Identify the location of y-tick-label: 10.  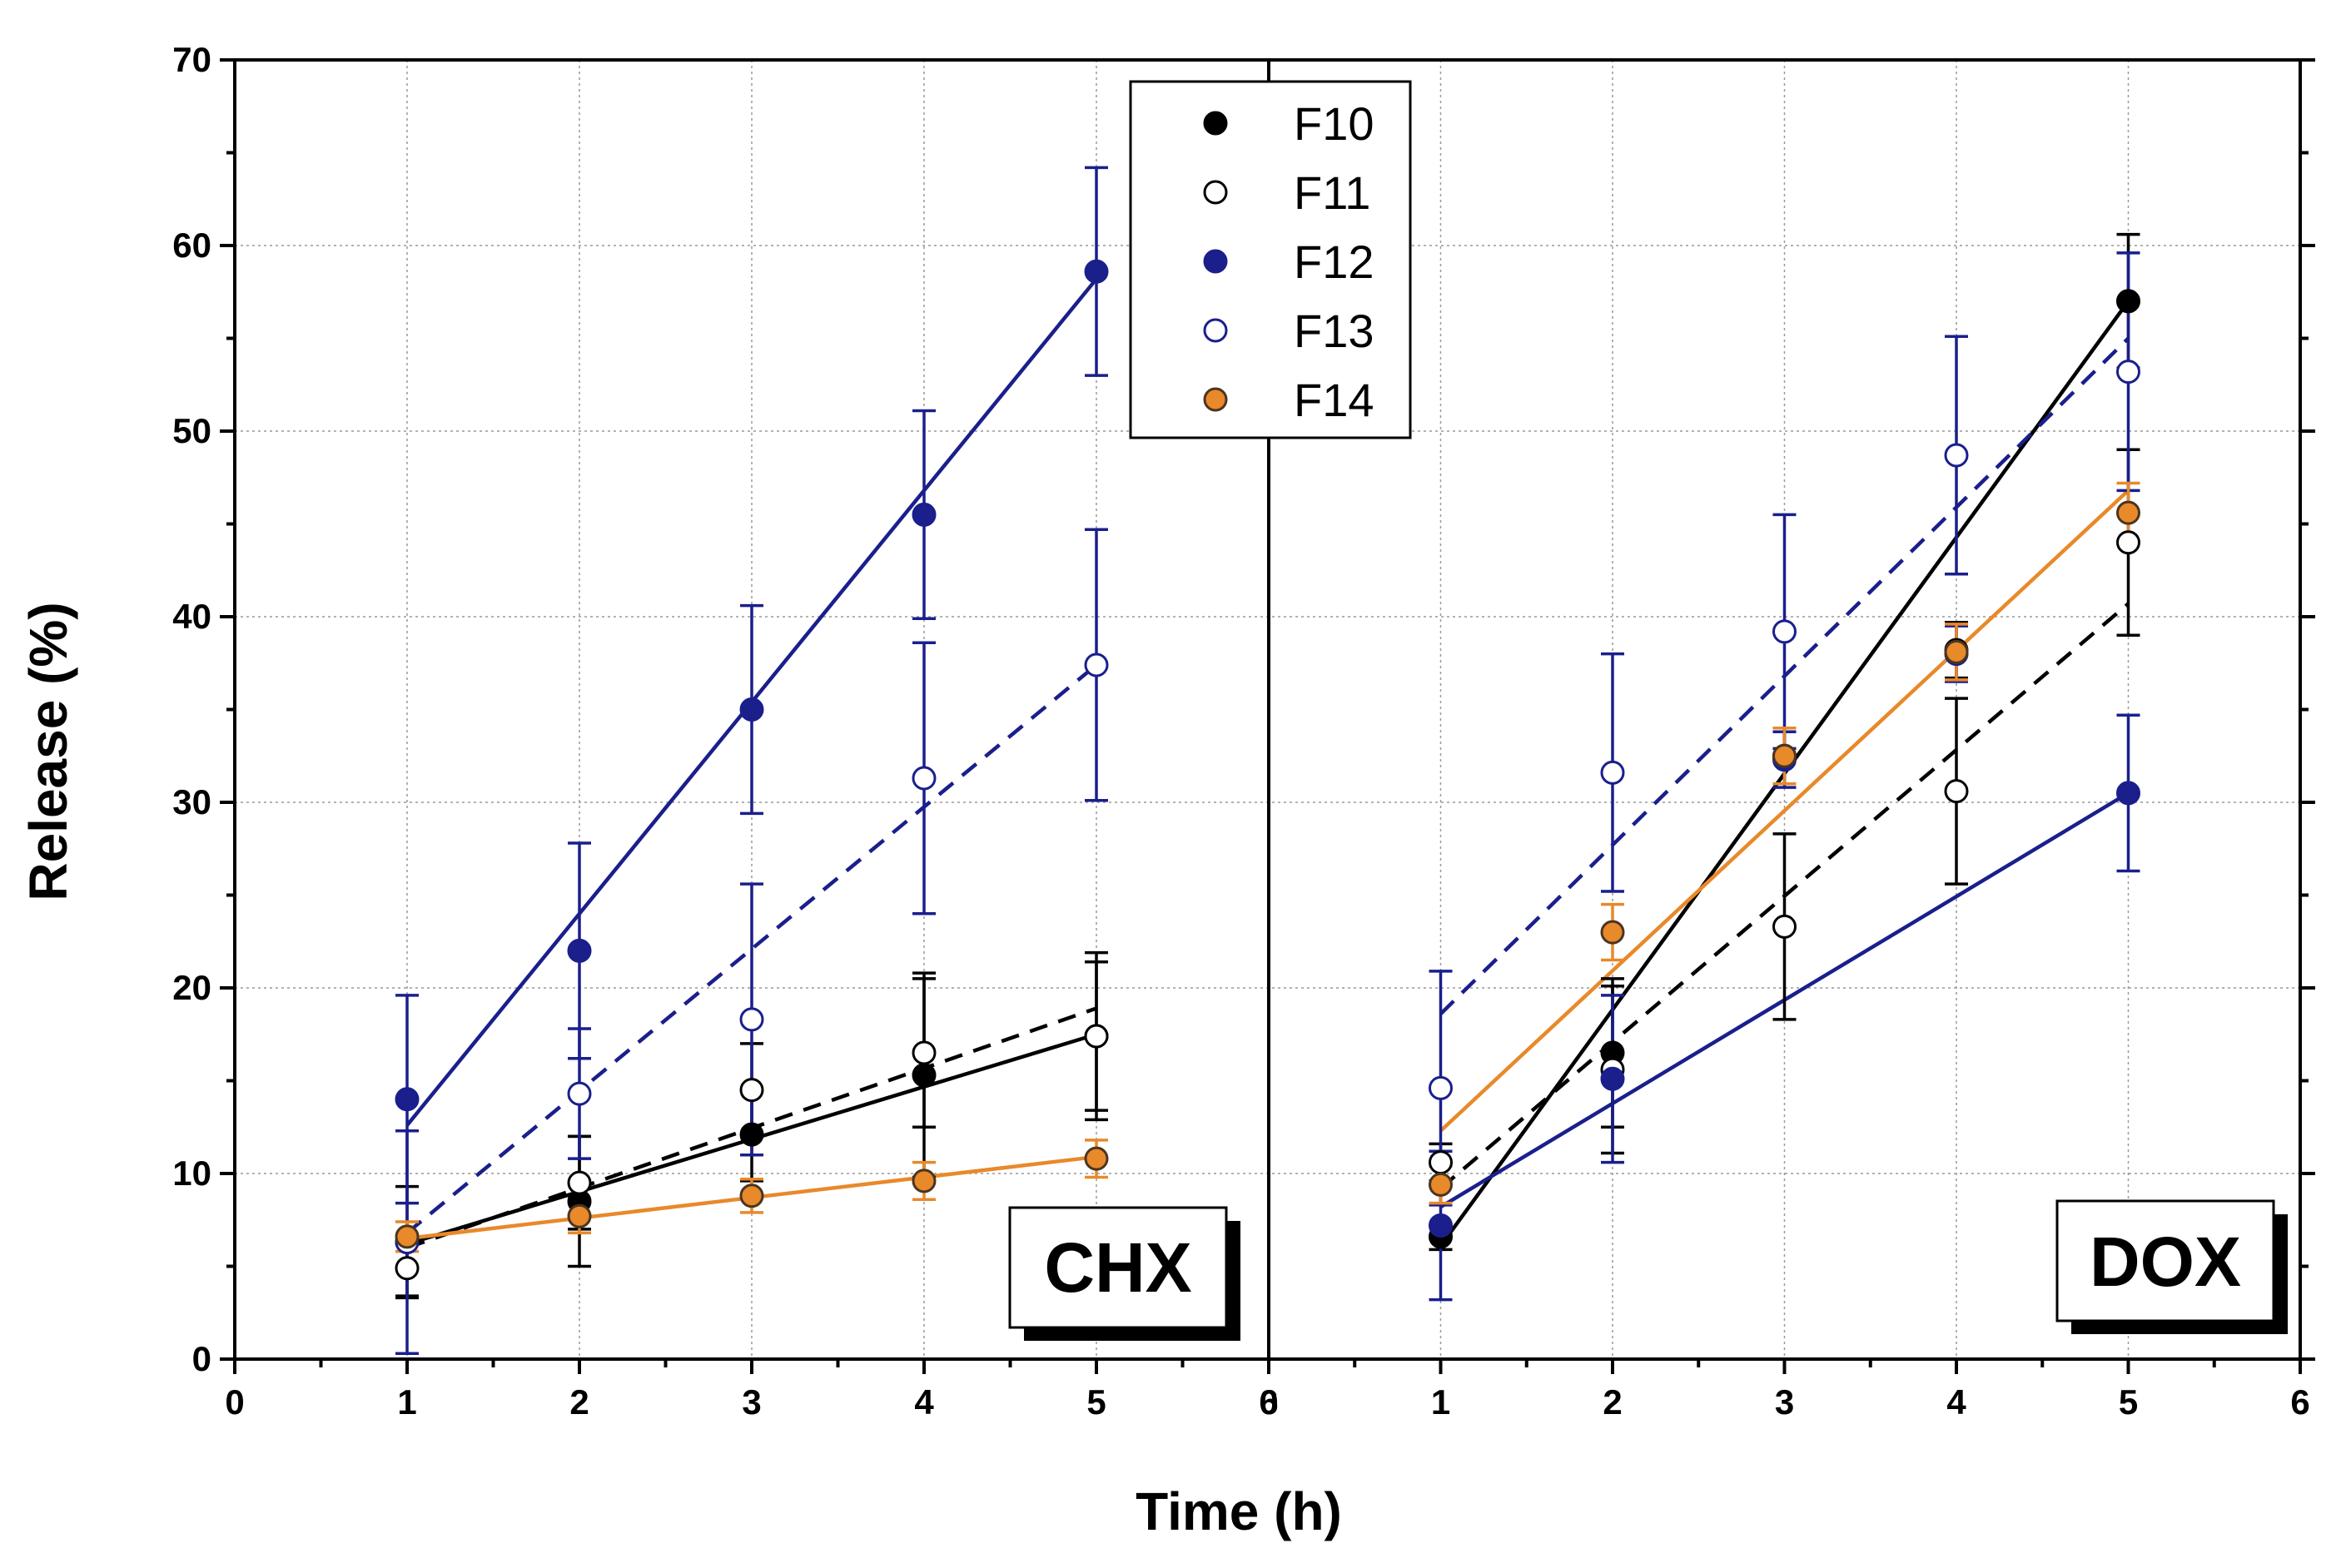
(191, 1173).